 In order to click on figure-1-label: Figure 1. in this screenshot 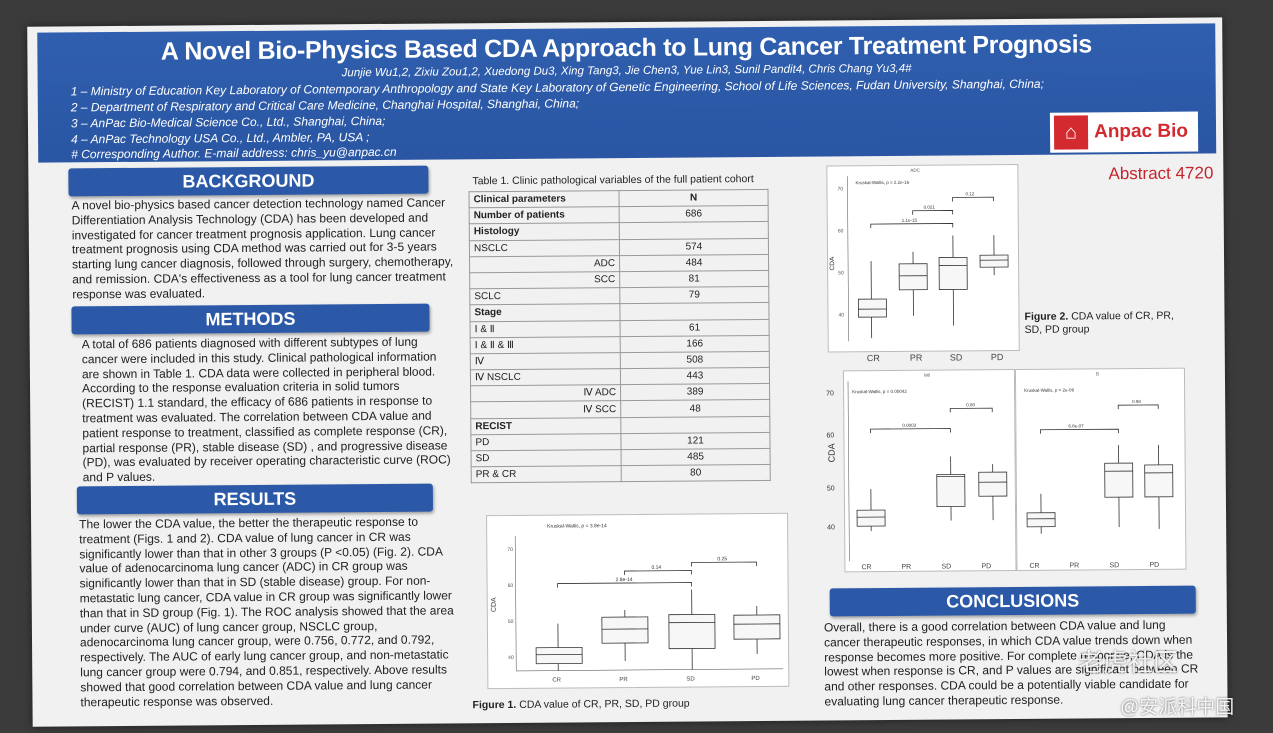, I will do `click(494, 705)`.